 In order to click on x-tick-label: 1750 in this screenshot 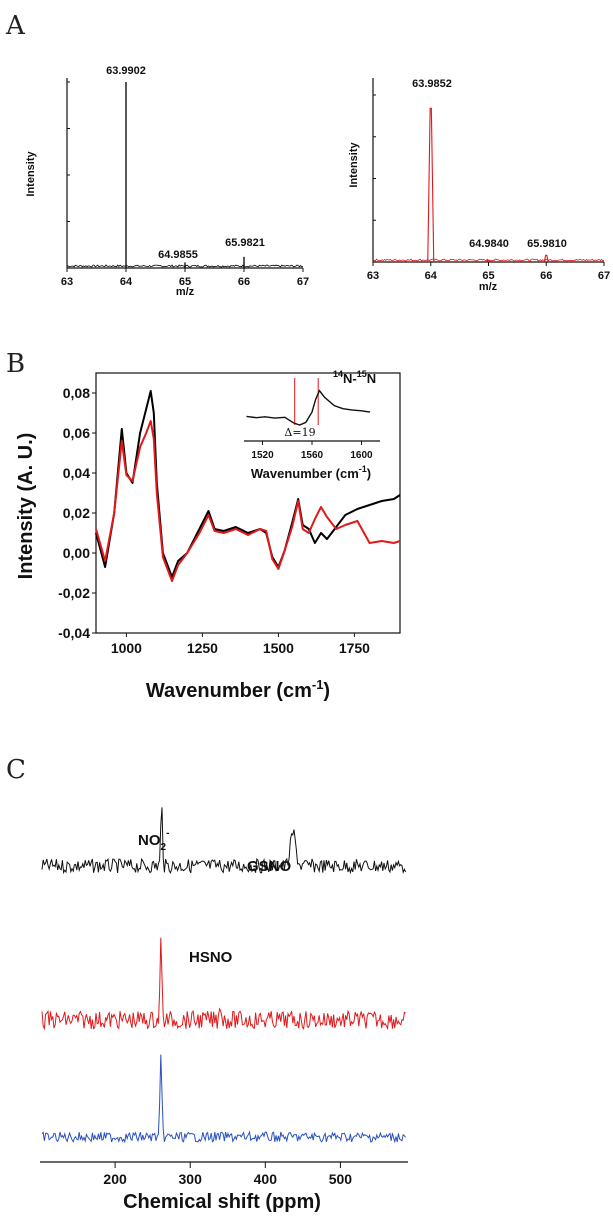, I will do `click(354, 648)`.